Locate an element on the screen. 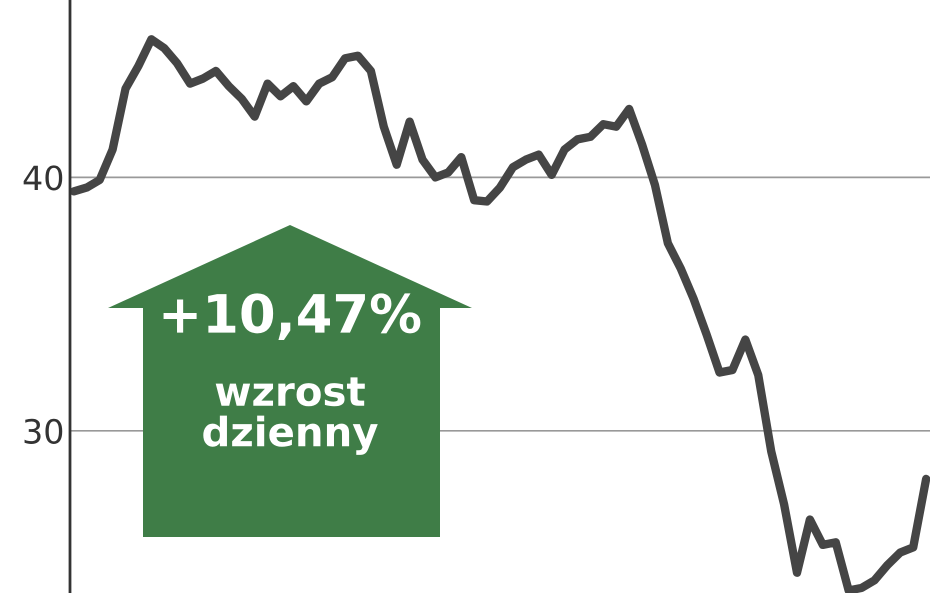  y-tick-label: 40 is located at coordinates (43, 178).